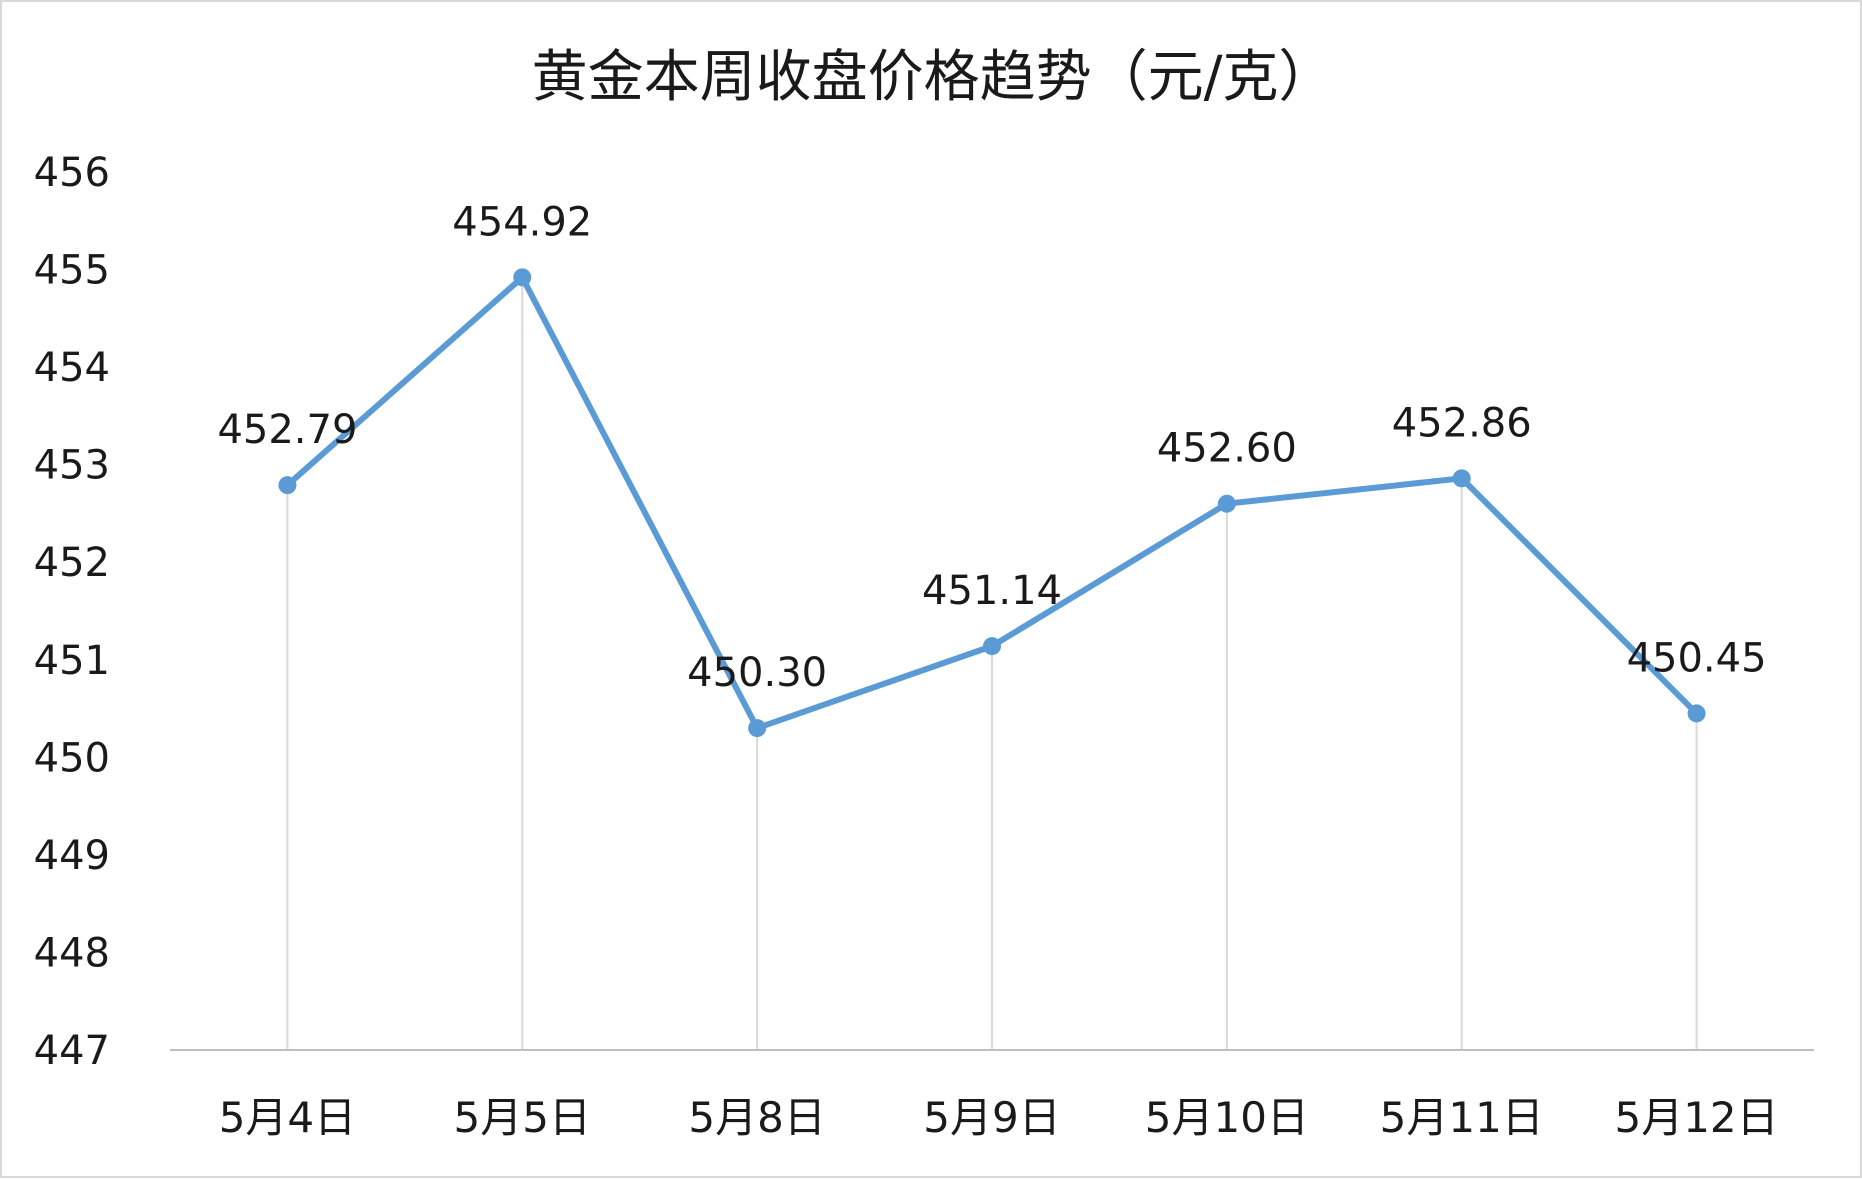 This screenshot has height=1180, width=1862. I want to click on x-tick-label: 5月10日, so click(1227, 1117).